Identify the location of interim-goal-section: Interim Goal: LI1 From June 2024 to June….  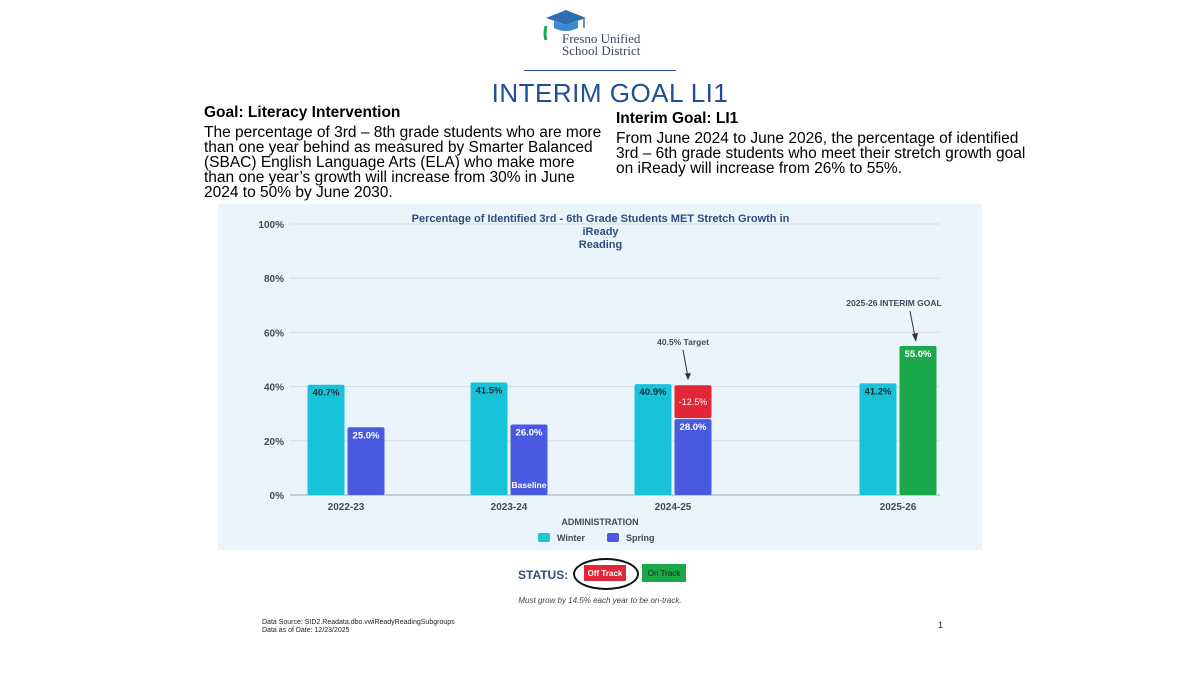
(821, 143).